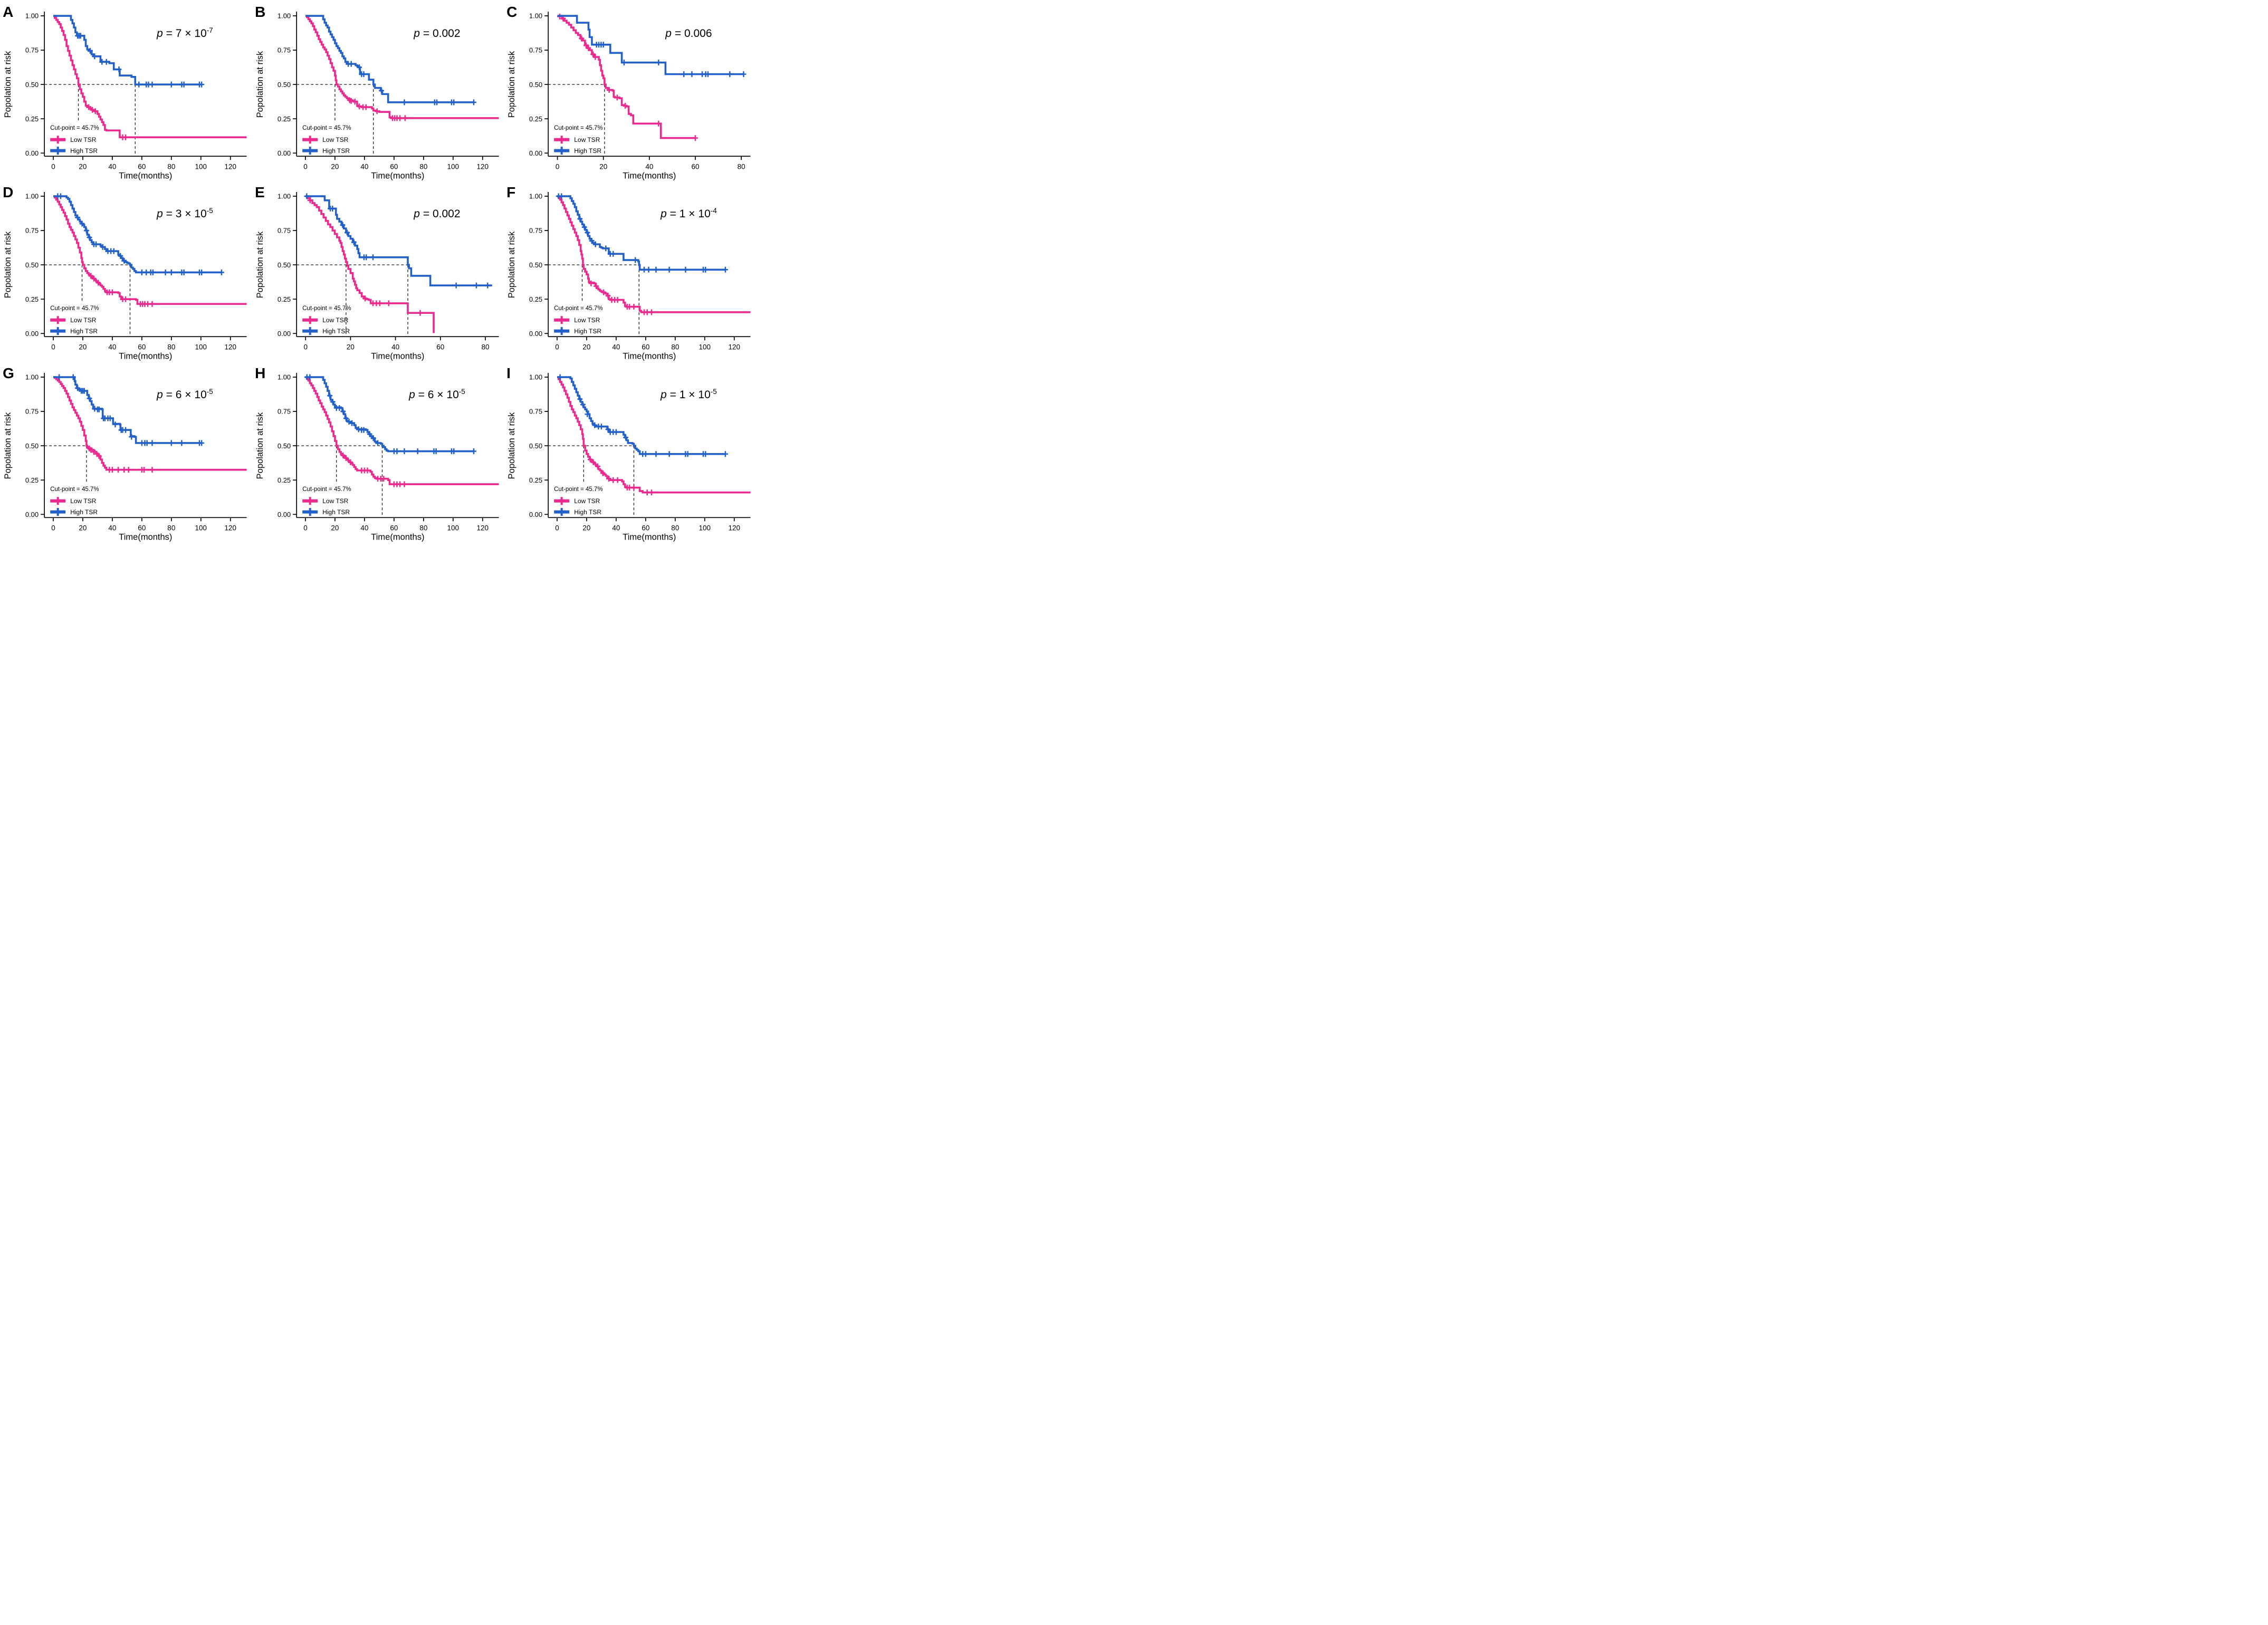  Describe the element at coordinates (512, 12) in the screenshot. I see `panel-letter: C` at that location.